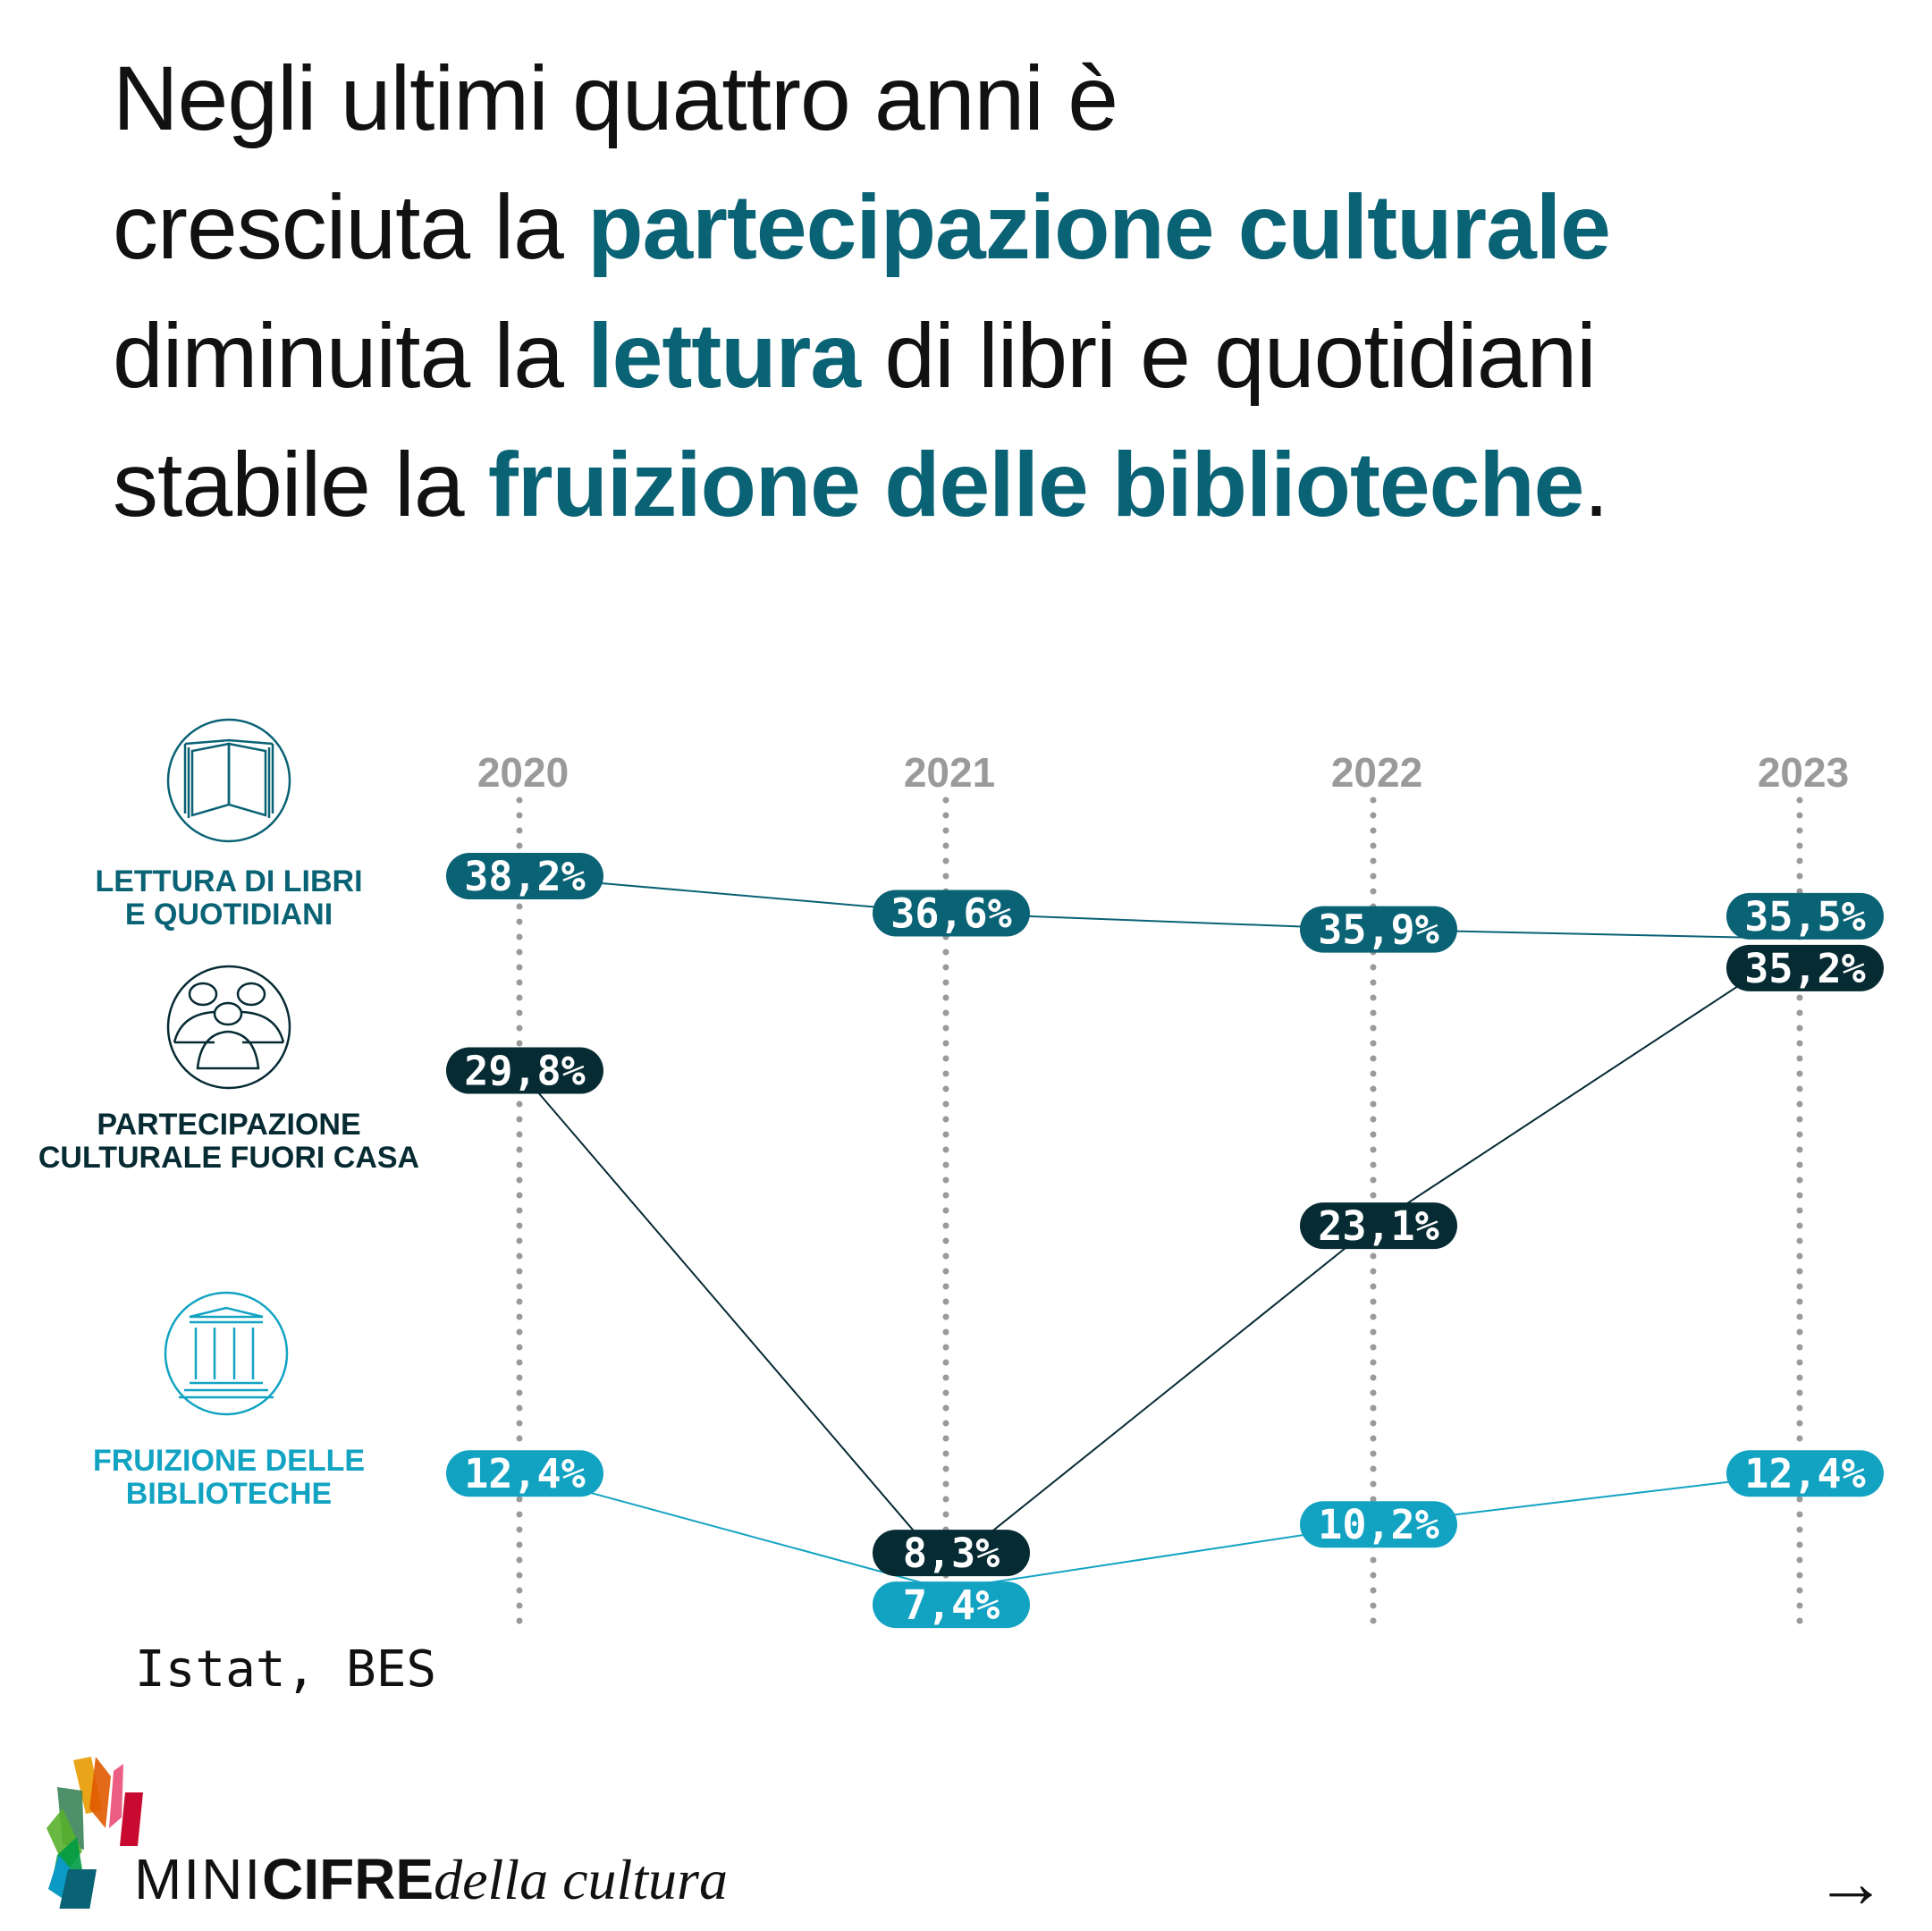  What do you see at coordinates (229, 1477) in the screenshot?
I see `category-label-biblioteche: FRUIZIONE DELLE BIBLIOTECHE` at bounding box center [229, 1477].